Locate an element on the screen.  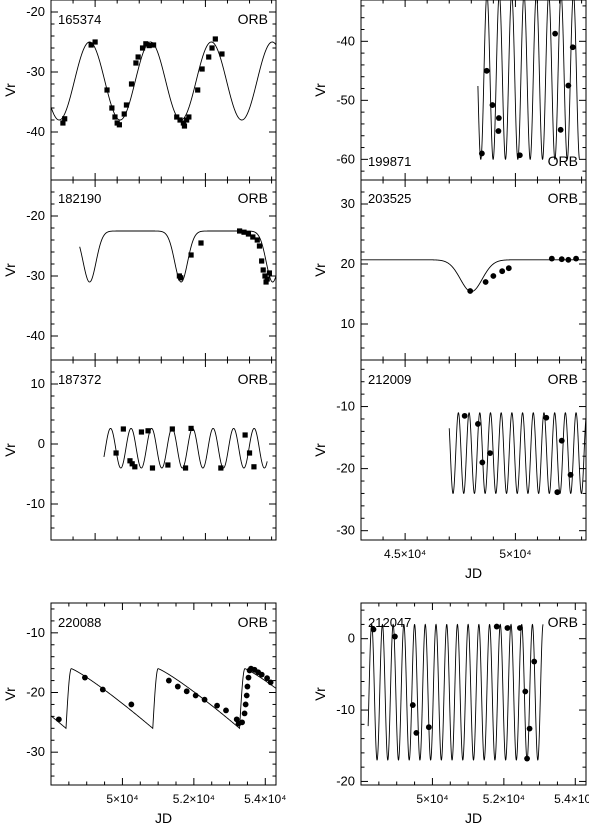
x-tick-label: 5.2×10⁴ is located at coordinates (504, 799).